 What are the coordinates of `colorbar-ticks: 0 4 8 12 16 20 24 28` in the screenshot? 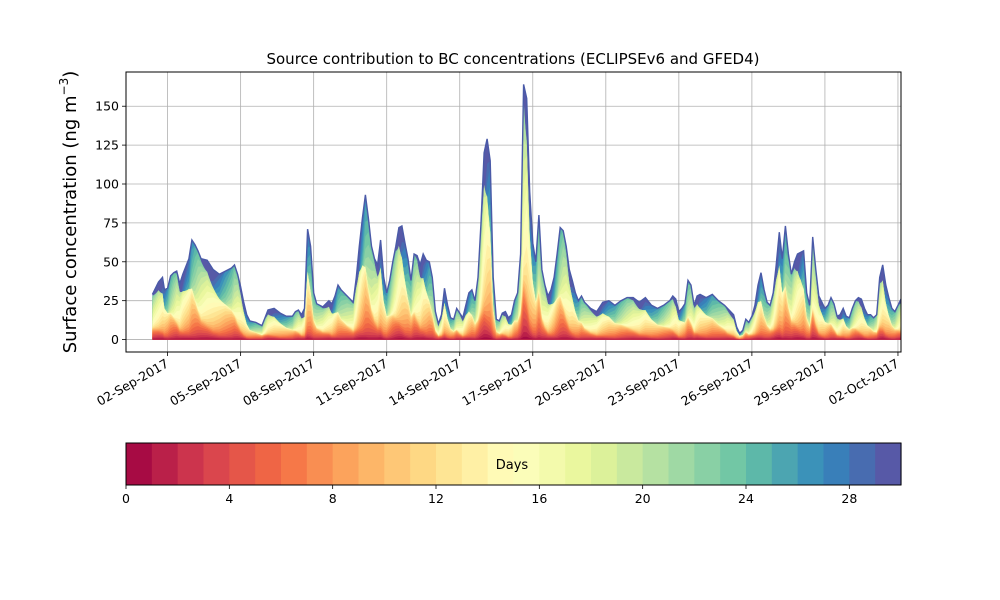 It's located at (489, 495).